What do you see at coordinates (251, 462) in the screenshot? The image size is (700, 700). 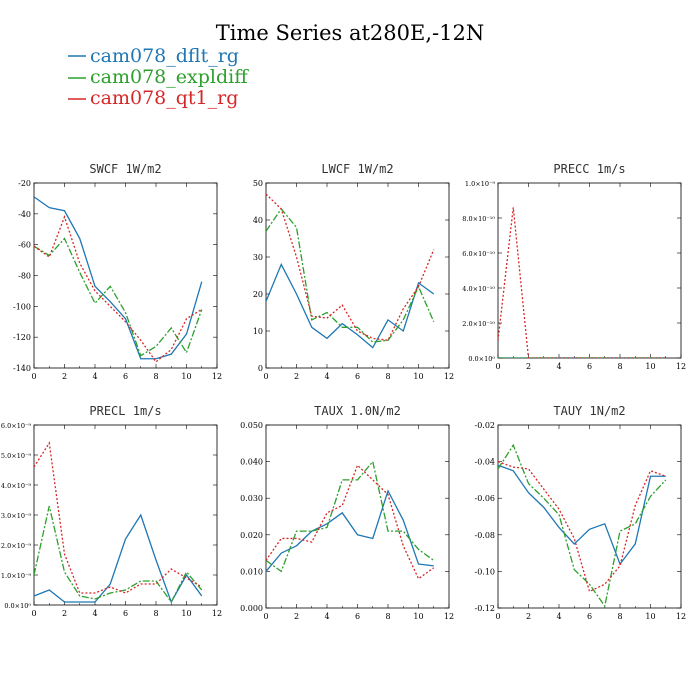 I see `y-tick-label: 0.040` at bounding box center [251, 462].